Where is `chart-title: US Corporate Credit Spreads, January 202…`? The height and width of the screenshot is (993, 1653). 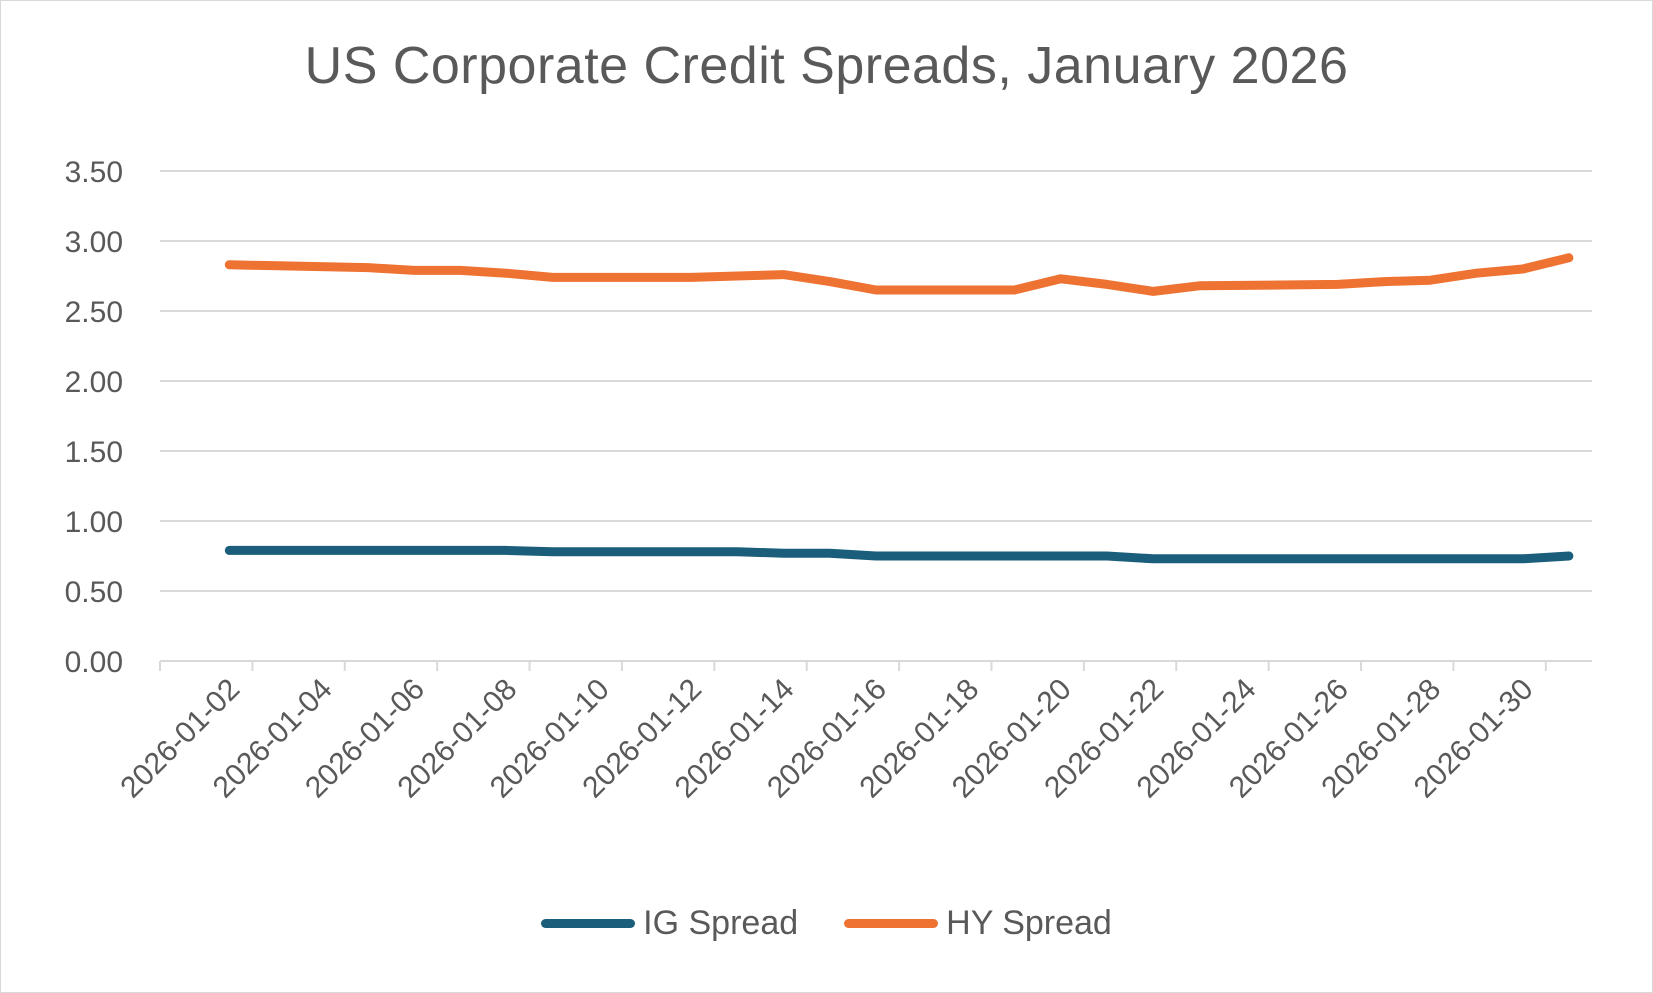 chart-title: US Corporate Credit Spreads, January 202… is located at coordinates (826, 66).